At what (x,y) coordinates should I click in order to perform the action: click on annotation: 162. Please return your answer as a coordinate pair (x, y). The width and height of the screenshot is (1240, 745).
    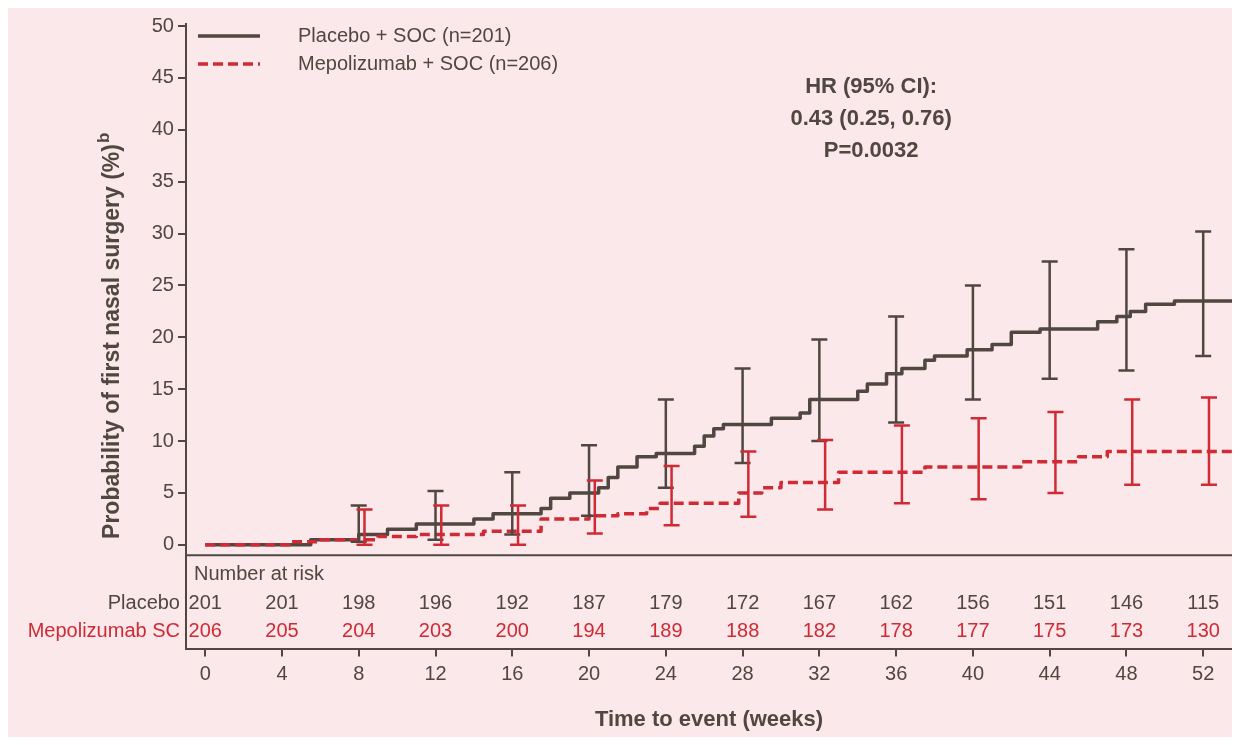
    Looking at the image, I should click on (896, 602).